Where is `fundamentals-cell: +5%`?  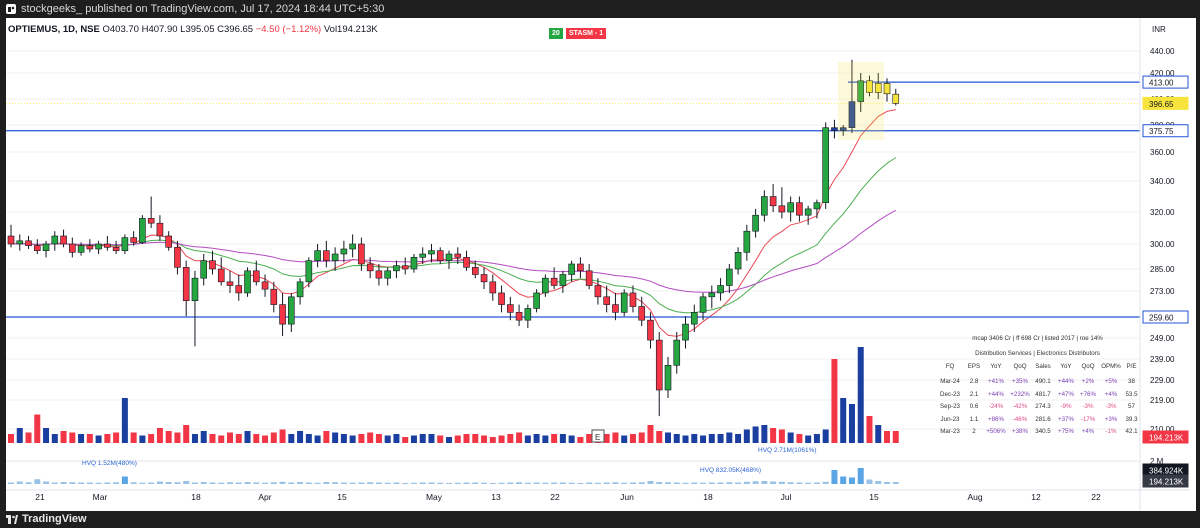
fundamentals-cell: +5% is located at coordinates (1111, 381).